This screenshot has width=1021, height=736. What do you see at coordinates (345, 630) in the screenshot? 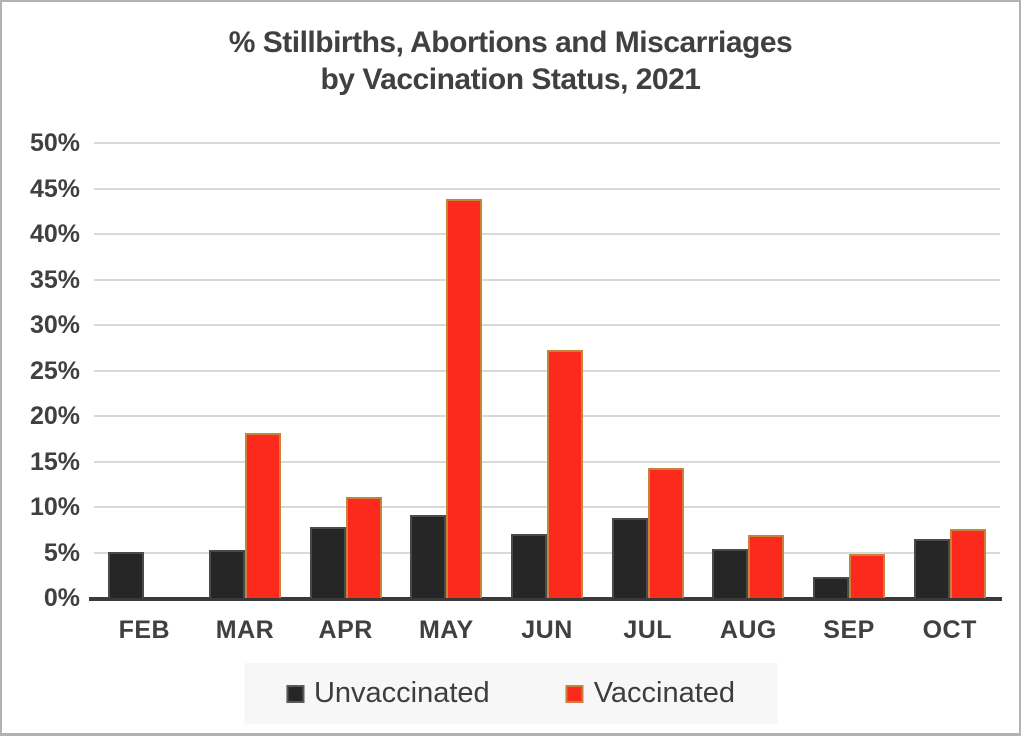
I see `x-label-apr: APR` at bounding box center [345, 630].